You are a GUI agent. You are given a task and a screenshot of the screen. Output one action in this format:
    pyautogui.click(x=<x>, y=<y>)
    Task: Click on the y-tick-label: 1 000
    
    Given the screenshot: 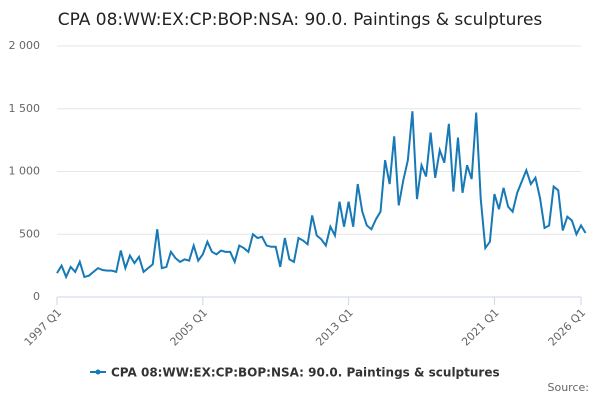 What is the action you would take?
    pyautogui.click(x=25, y=171)
    